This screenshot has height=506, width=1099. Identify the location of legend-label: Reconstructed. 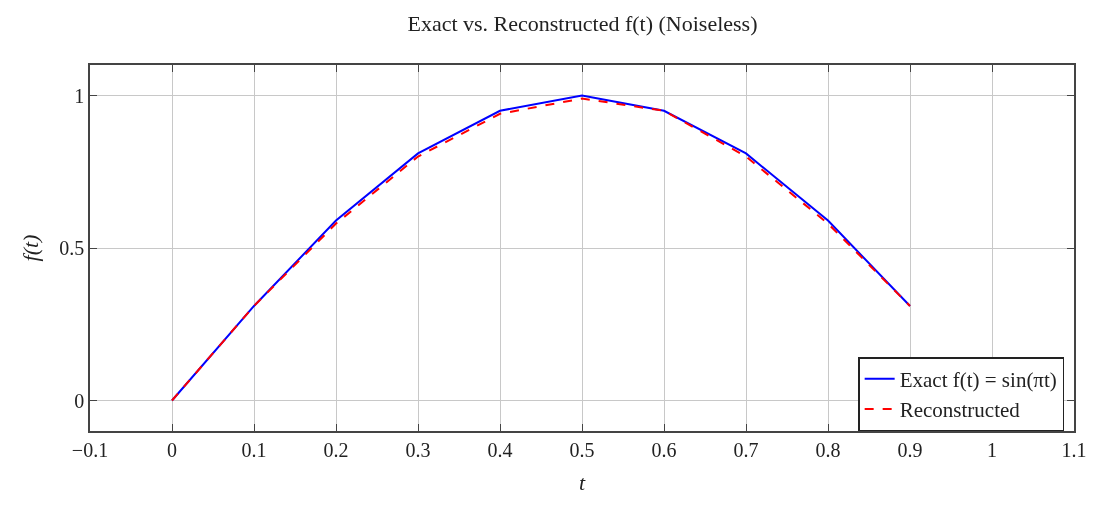
(960, 410).